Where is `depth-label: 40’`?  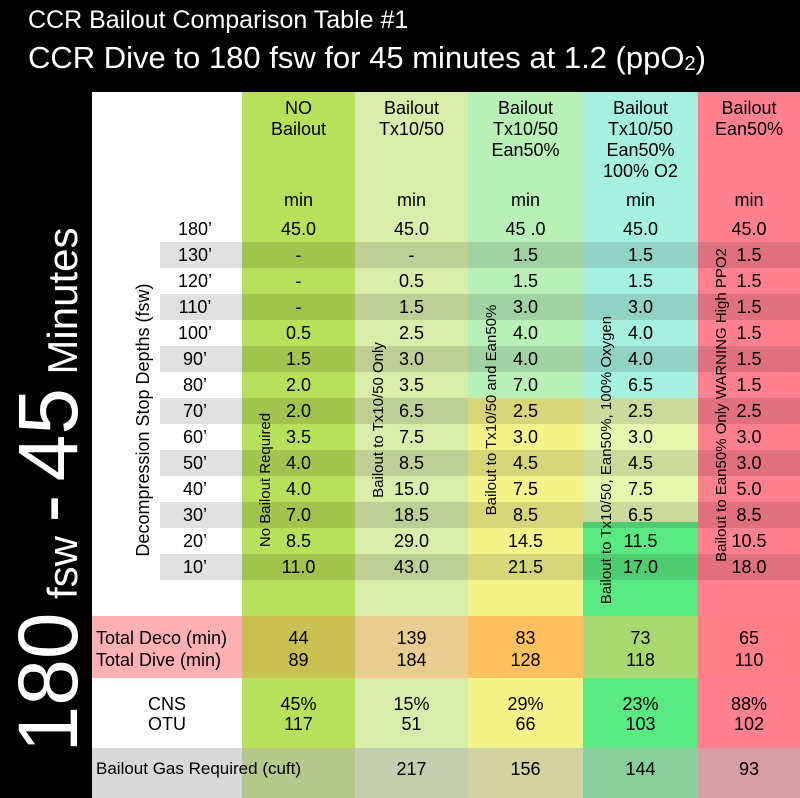 depth-label: 40’ is located at coordinates (195, 489).